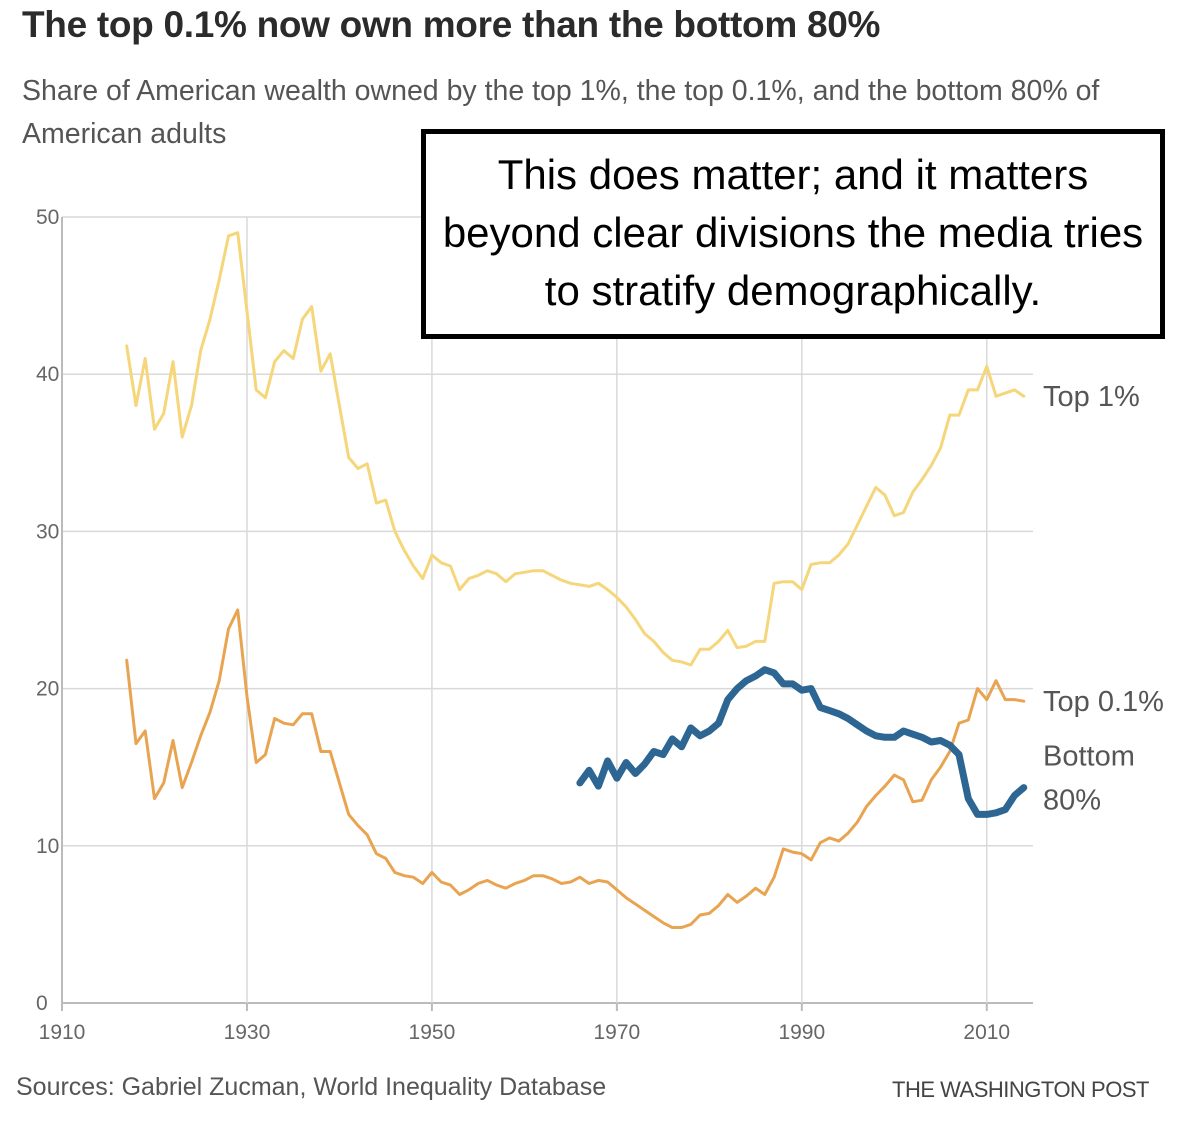  I want to click on y-tick-label: 20, so click(47, 689).